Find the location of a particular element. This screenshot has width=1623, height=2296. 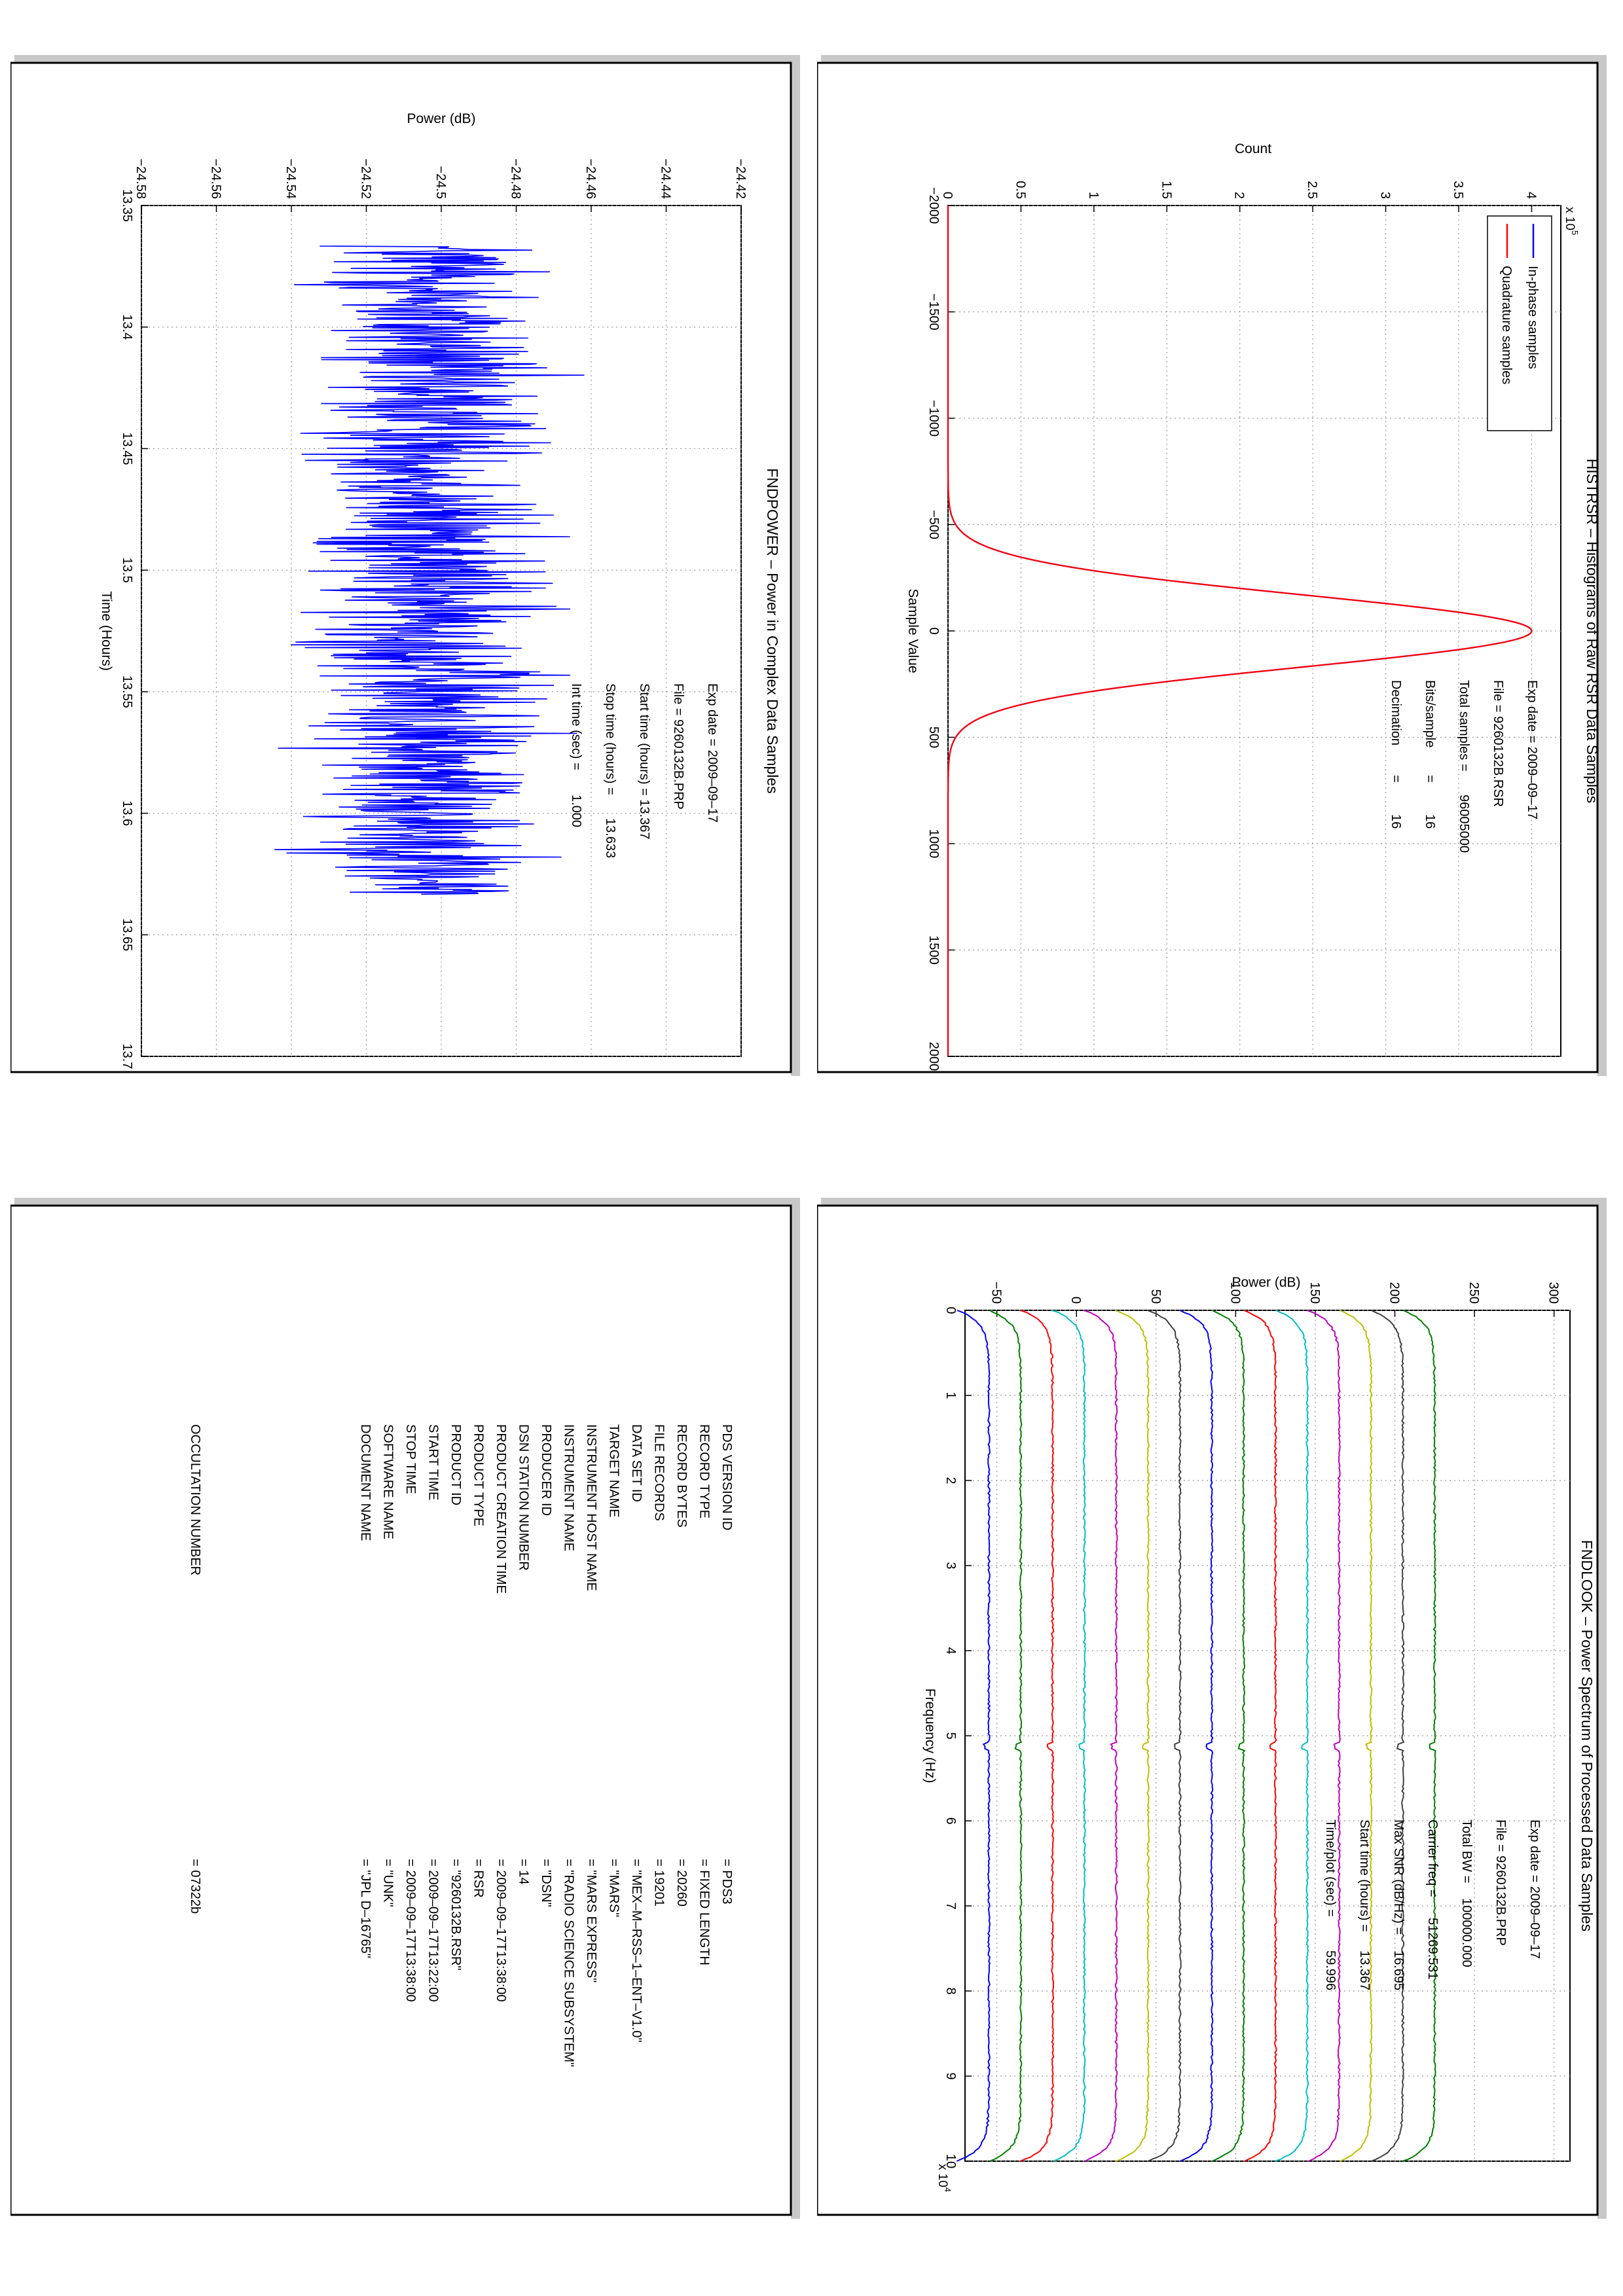

occultation-value: = 07322b is located at coordinates (195, 1886).